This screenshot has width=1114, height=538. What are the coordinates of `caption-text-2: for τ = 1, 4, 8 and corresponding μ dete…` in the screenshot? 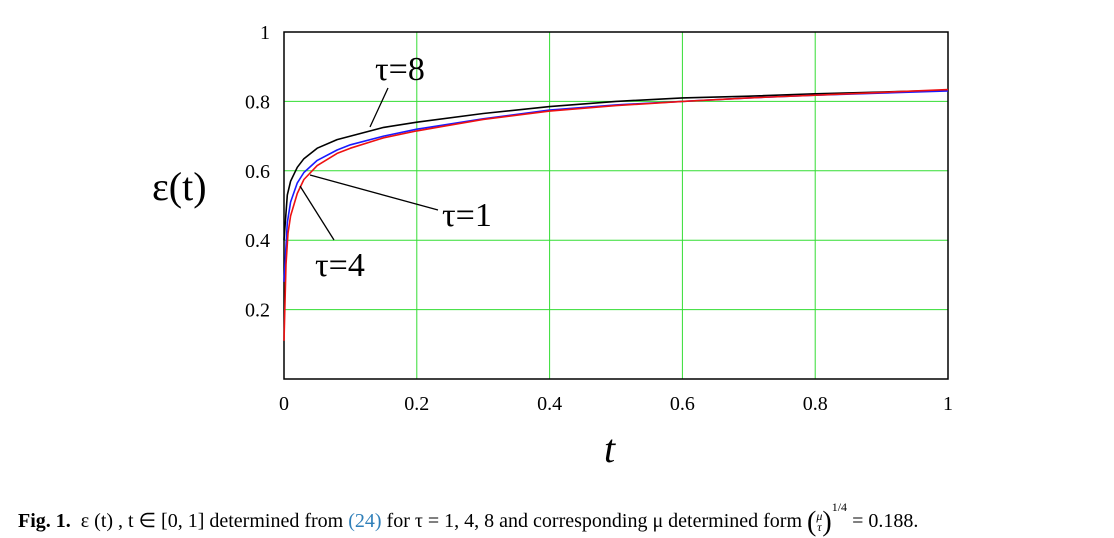 It's located at (594, 521).